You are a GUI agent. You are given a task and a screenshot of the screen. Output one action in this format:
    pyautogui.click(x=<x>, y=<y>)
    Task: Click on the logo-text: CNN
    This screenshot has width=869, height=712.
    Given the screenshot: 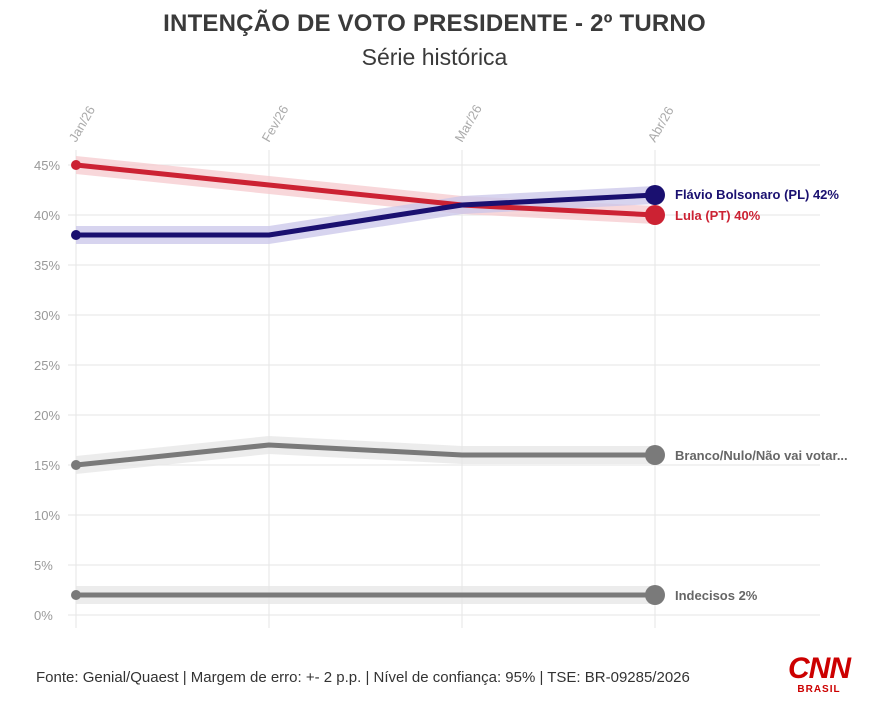 What is the action you would take?
    pyautogui.click(x=819, y=668)
    